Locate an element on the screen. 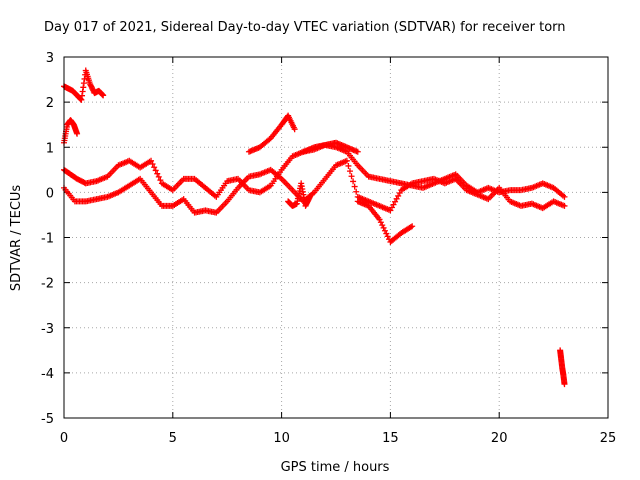 The height and width of the screenshot is (480, 640). y-tick-label: 0 is located at coordinates (50, 193).